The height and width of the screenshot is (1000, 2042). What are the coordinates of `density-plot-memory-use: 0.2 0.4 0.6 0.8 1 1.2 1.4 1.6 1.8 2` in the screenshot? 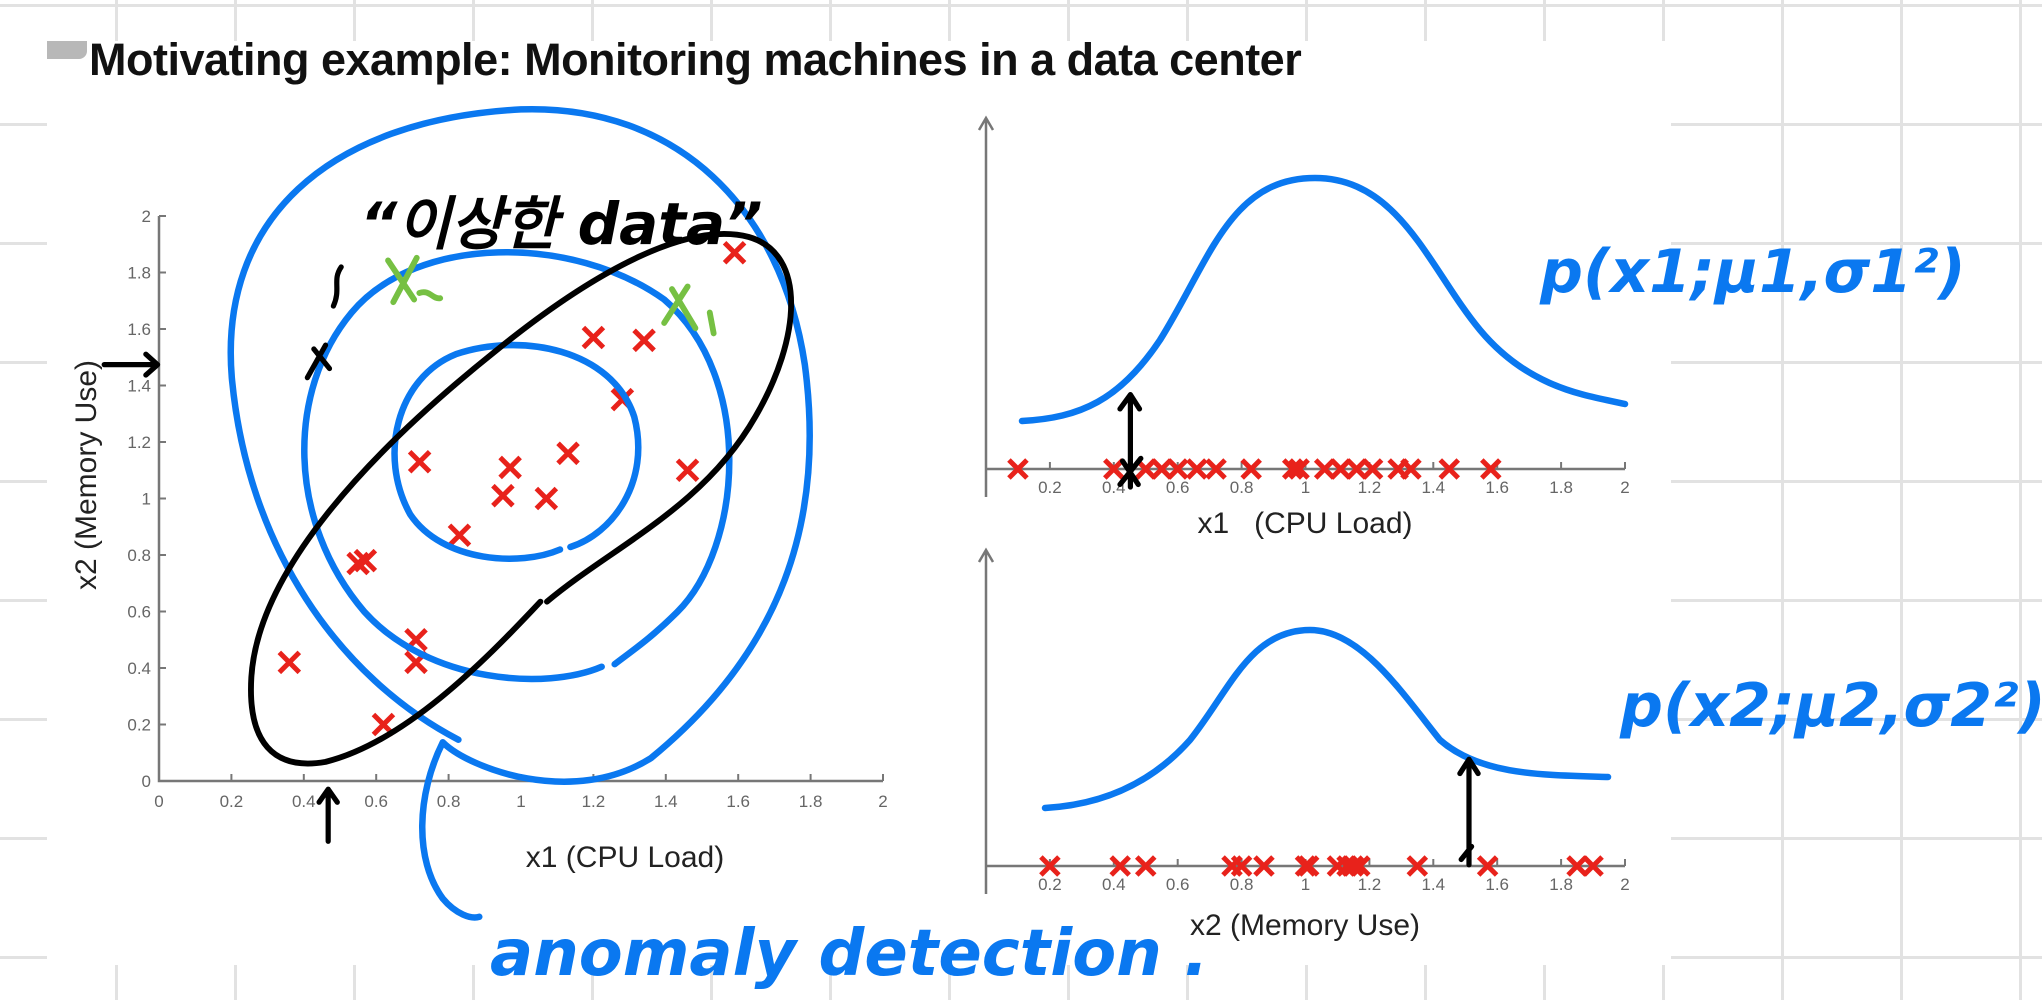 It's located at (1303, 720).